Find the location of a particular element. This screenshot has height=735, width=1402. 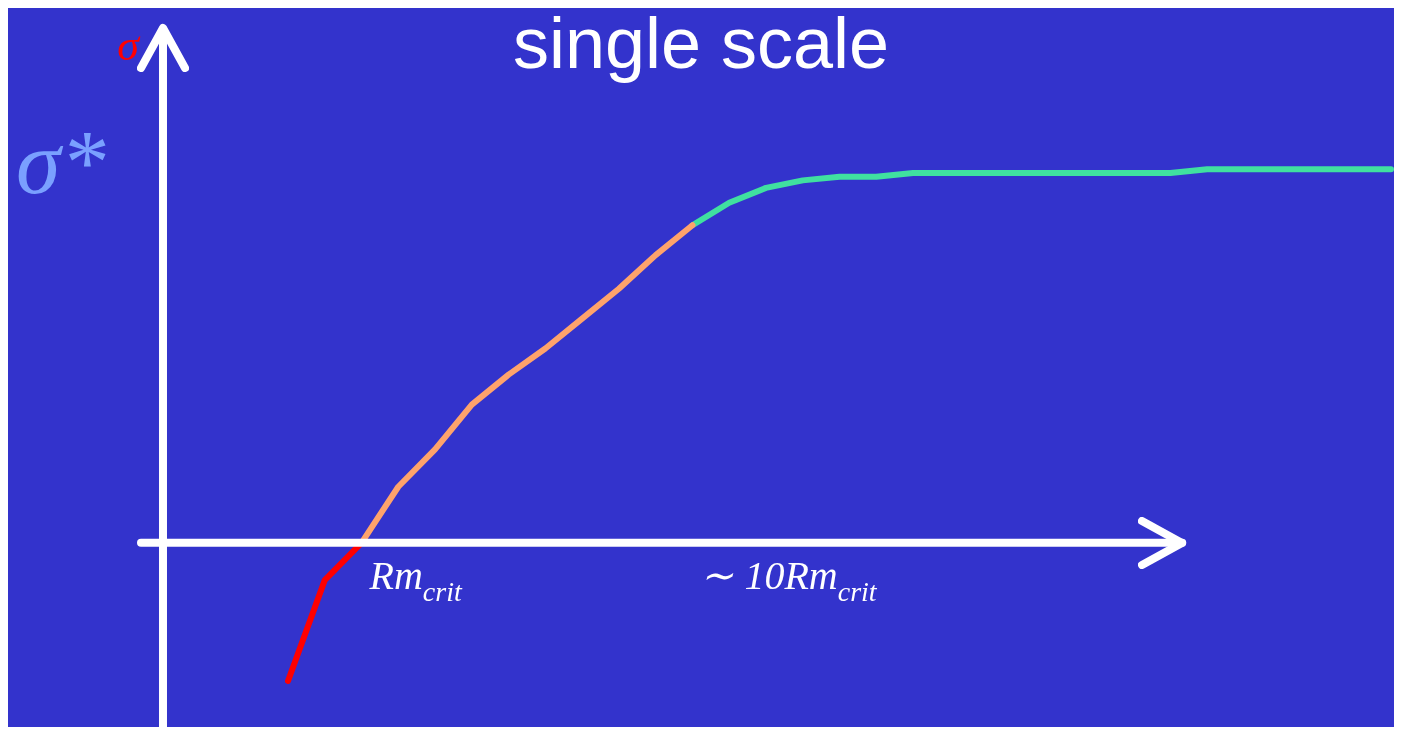

y-axis-title: σ is located at coordinates (129, 45).